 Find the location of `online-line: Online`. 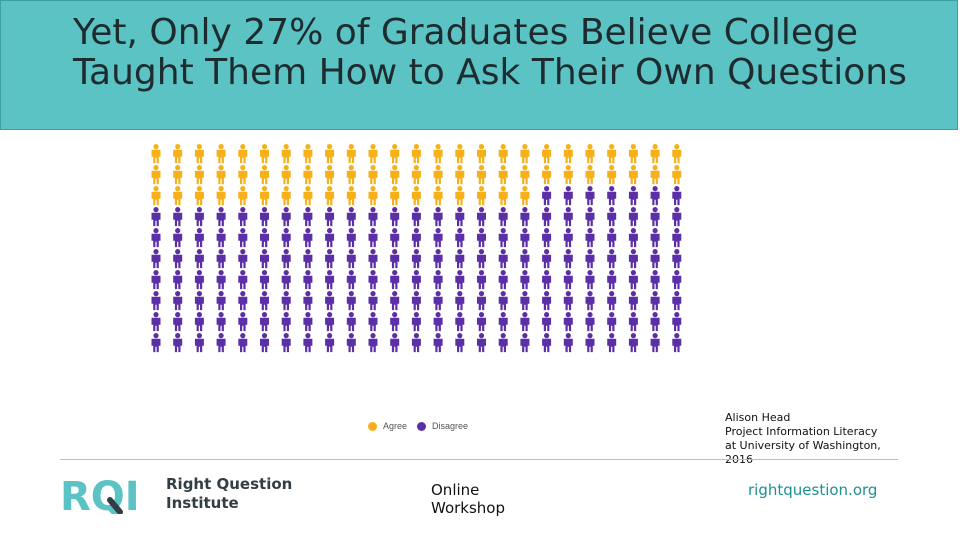

online-line: Online is located at coordinates (455, 490).